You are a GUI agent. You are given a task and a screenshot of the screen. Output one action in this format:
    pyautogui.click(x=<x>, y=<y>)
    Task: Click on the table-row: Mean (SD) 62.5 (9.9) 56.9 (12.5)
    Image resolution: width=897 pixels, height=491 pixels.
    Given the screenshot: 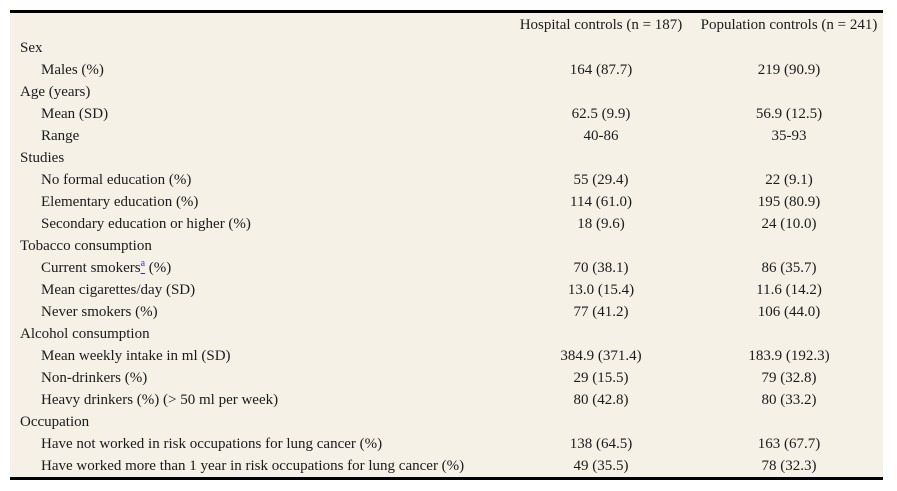 What is the action you would take?
    pyautogui.click(x=446, y=114)
    